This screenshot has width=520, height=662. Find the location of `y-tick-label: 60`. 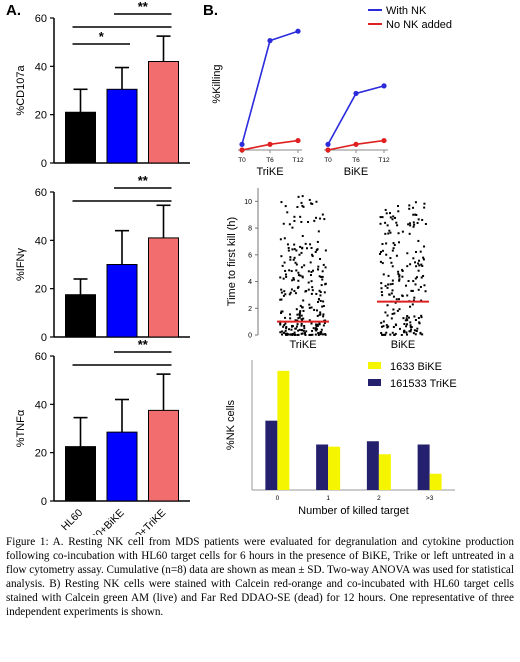

y-tick-label: 60 is located at coordinates (41, 357).